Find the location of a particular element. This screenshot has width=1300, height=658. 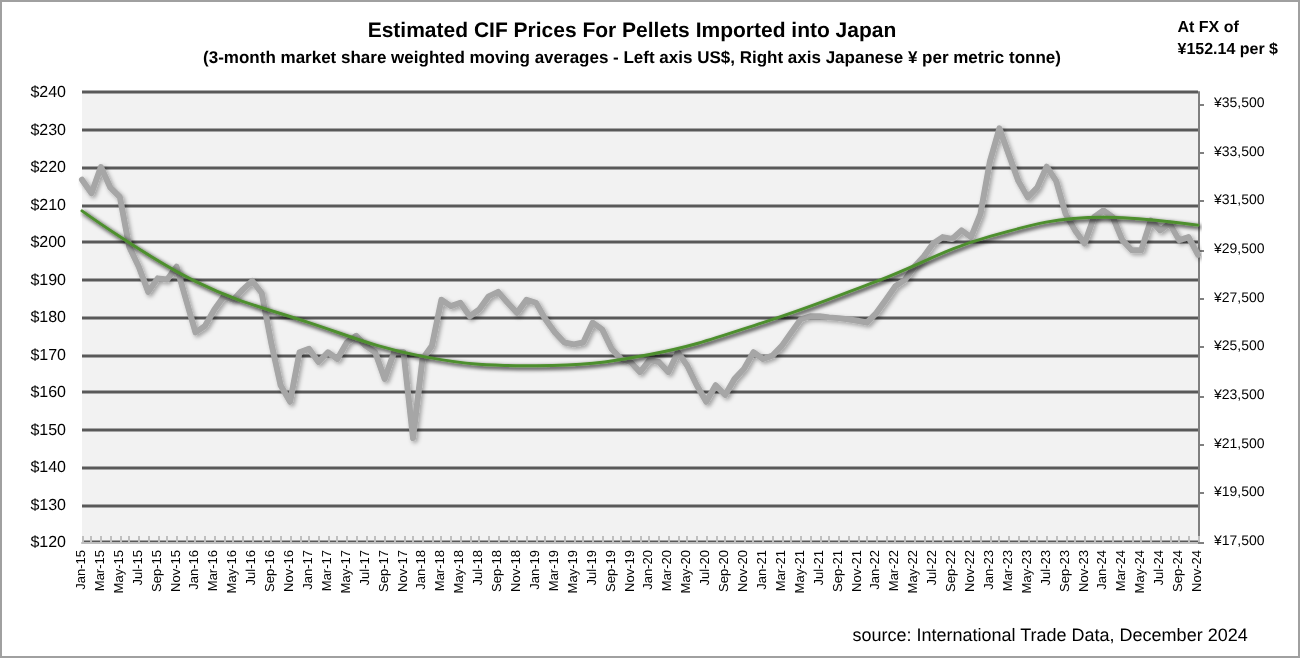

y-tick-label: $150 is located at coordinates (49, 429).